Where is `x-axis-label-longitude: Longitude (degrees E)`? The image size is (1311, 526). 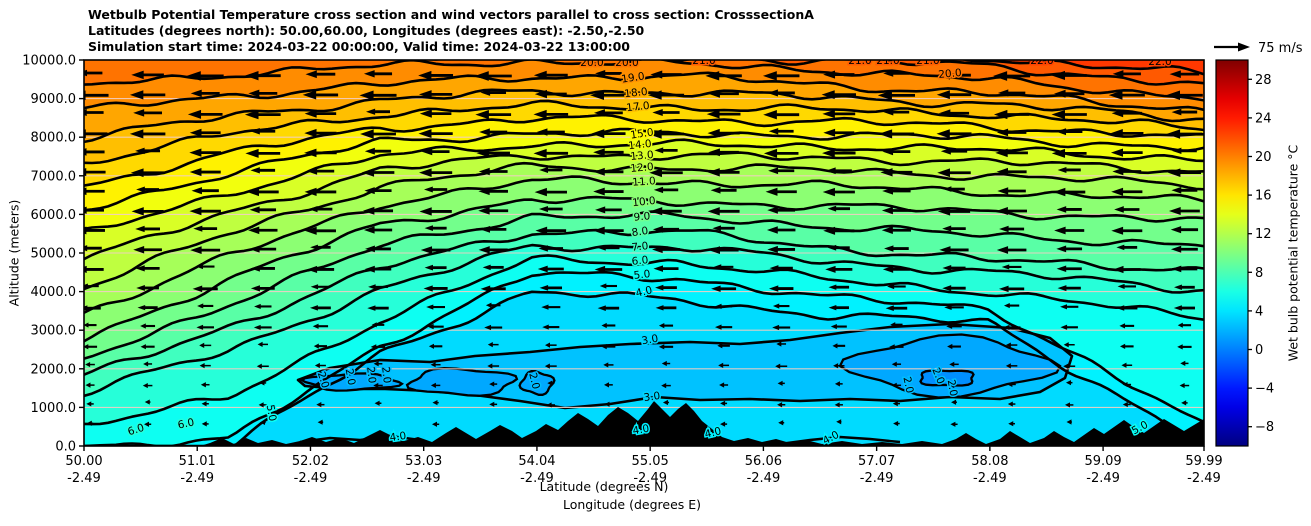
x-axis-label-longitude: Longitude (degrees E) is located at coordinates (632, 504).